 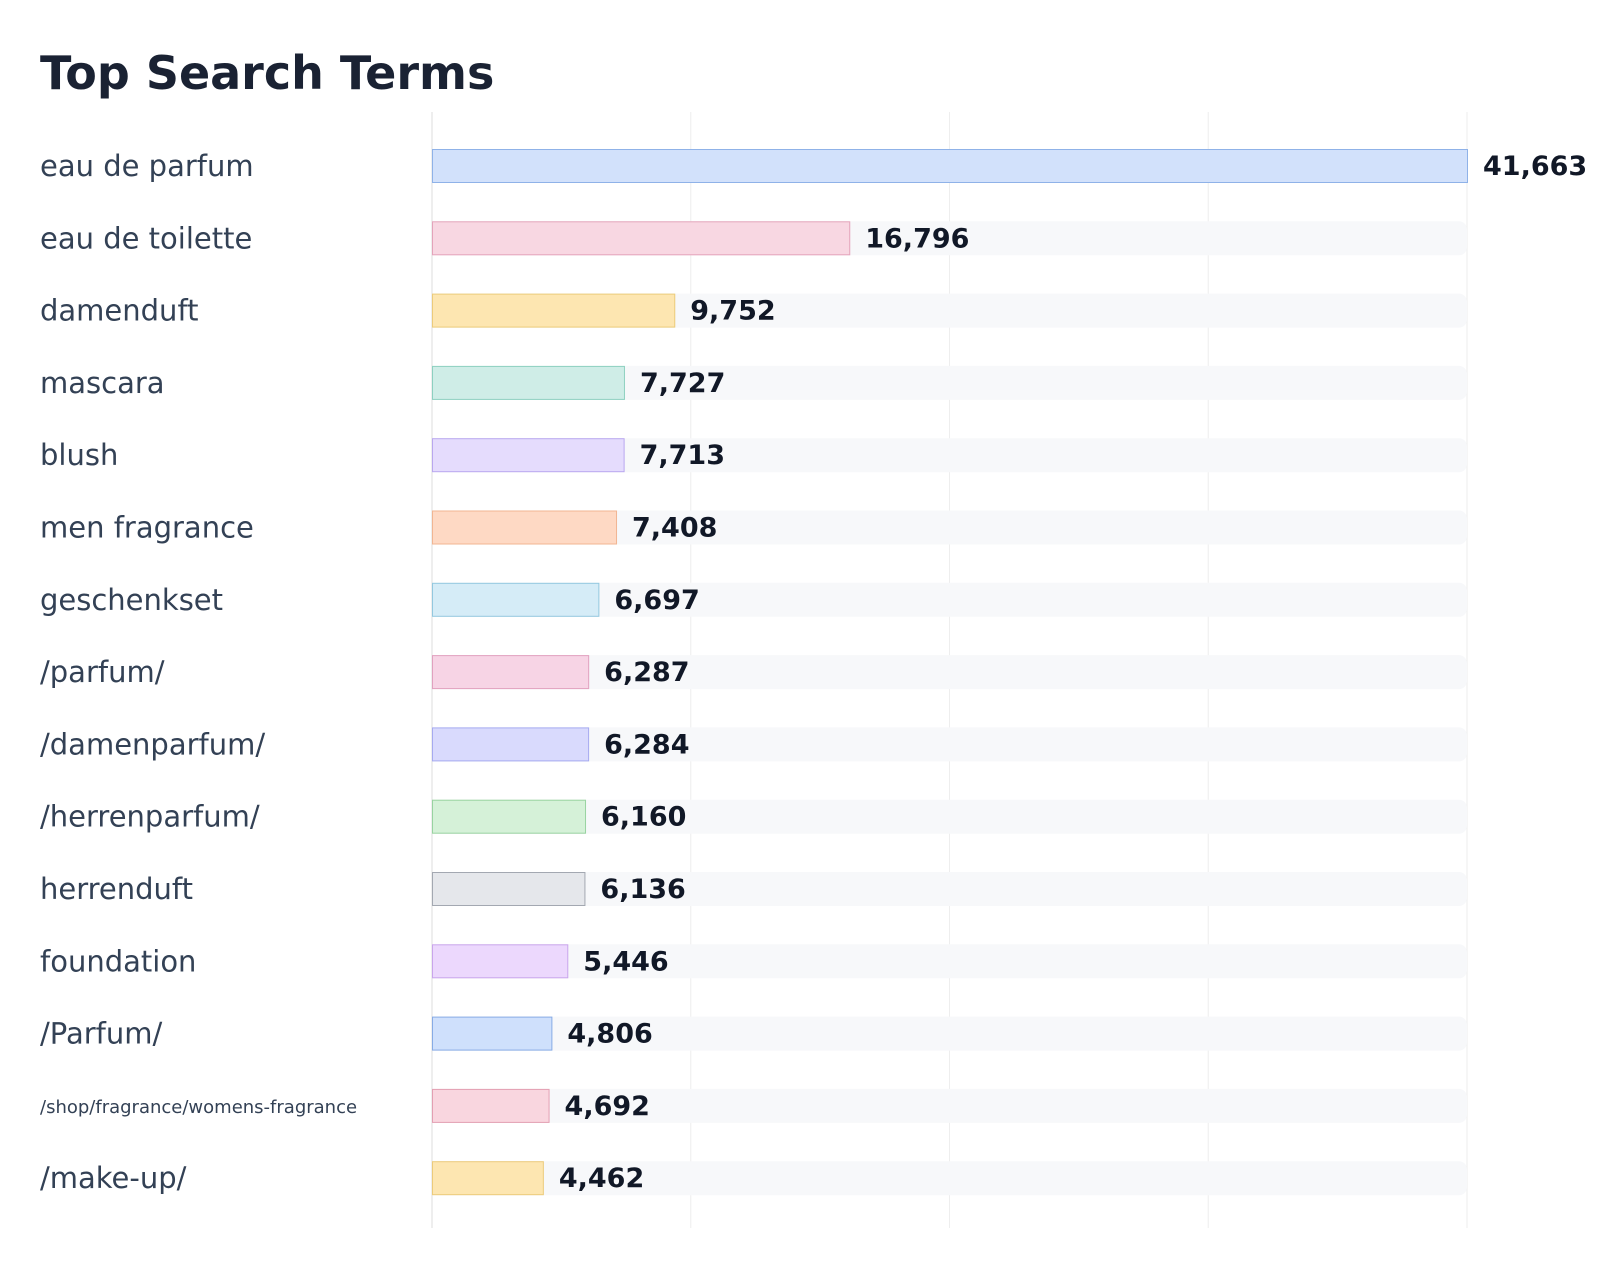 What do you see at coordinates (642, 889) in the screenshot?
I see `value-label: 6,136` at bounding box center [642, 889].